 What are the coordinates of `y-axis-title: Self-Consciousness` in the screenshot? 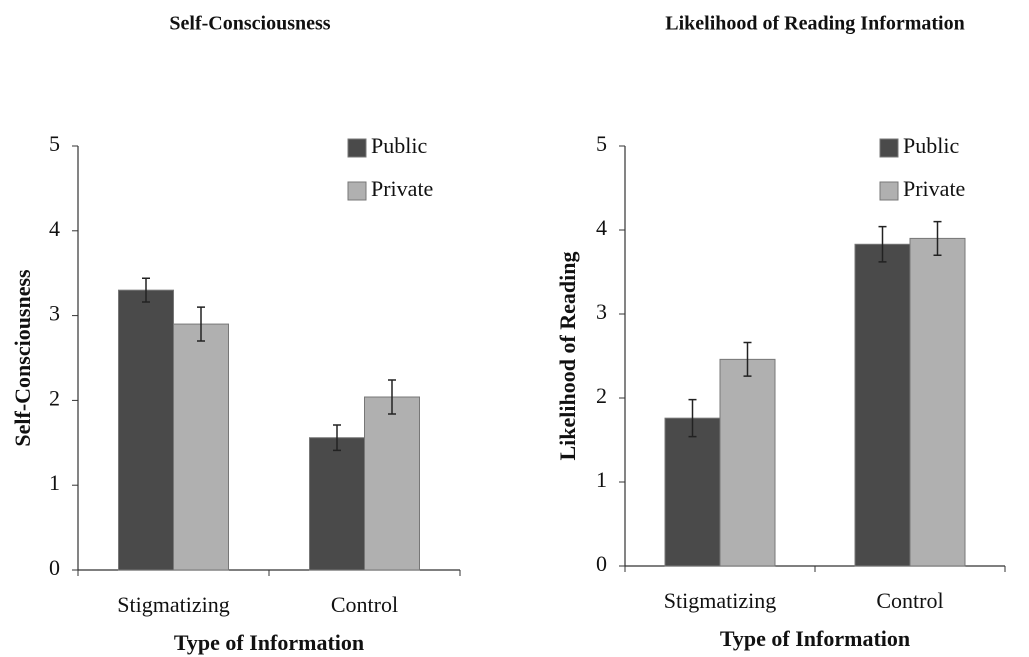 It's located at (22, 358).